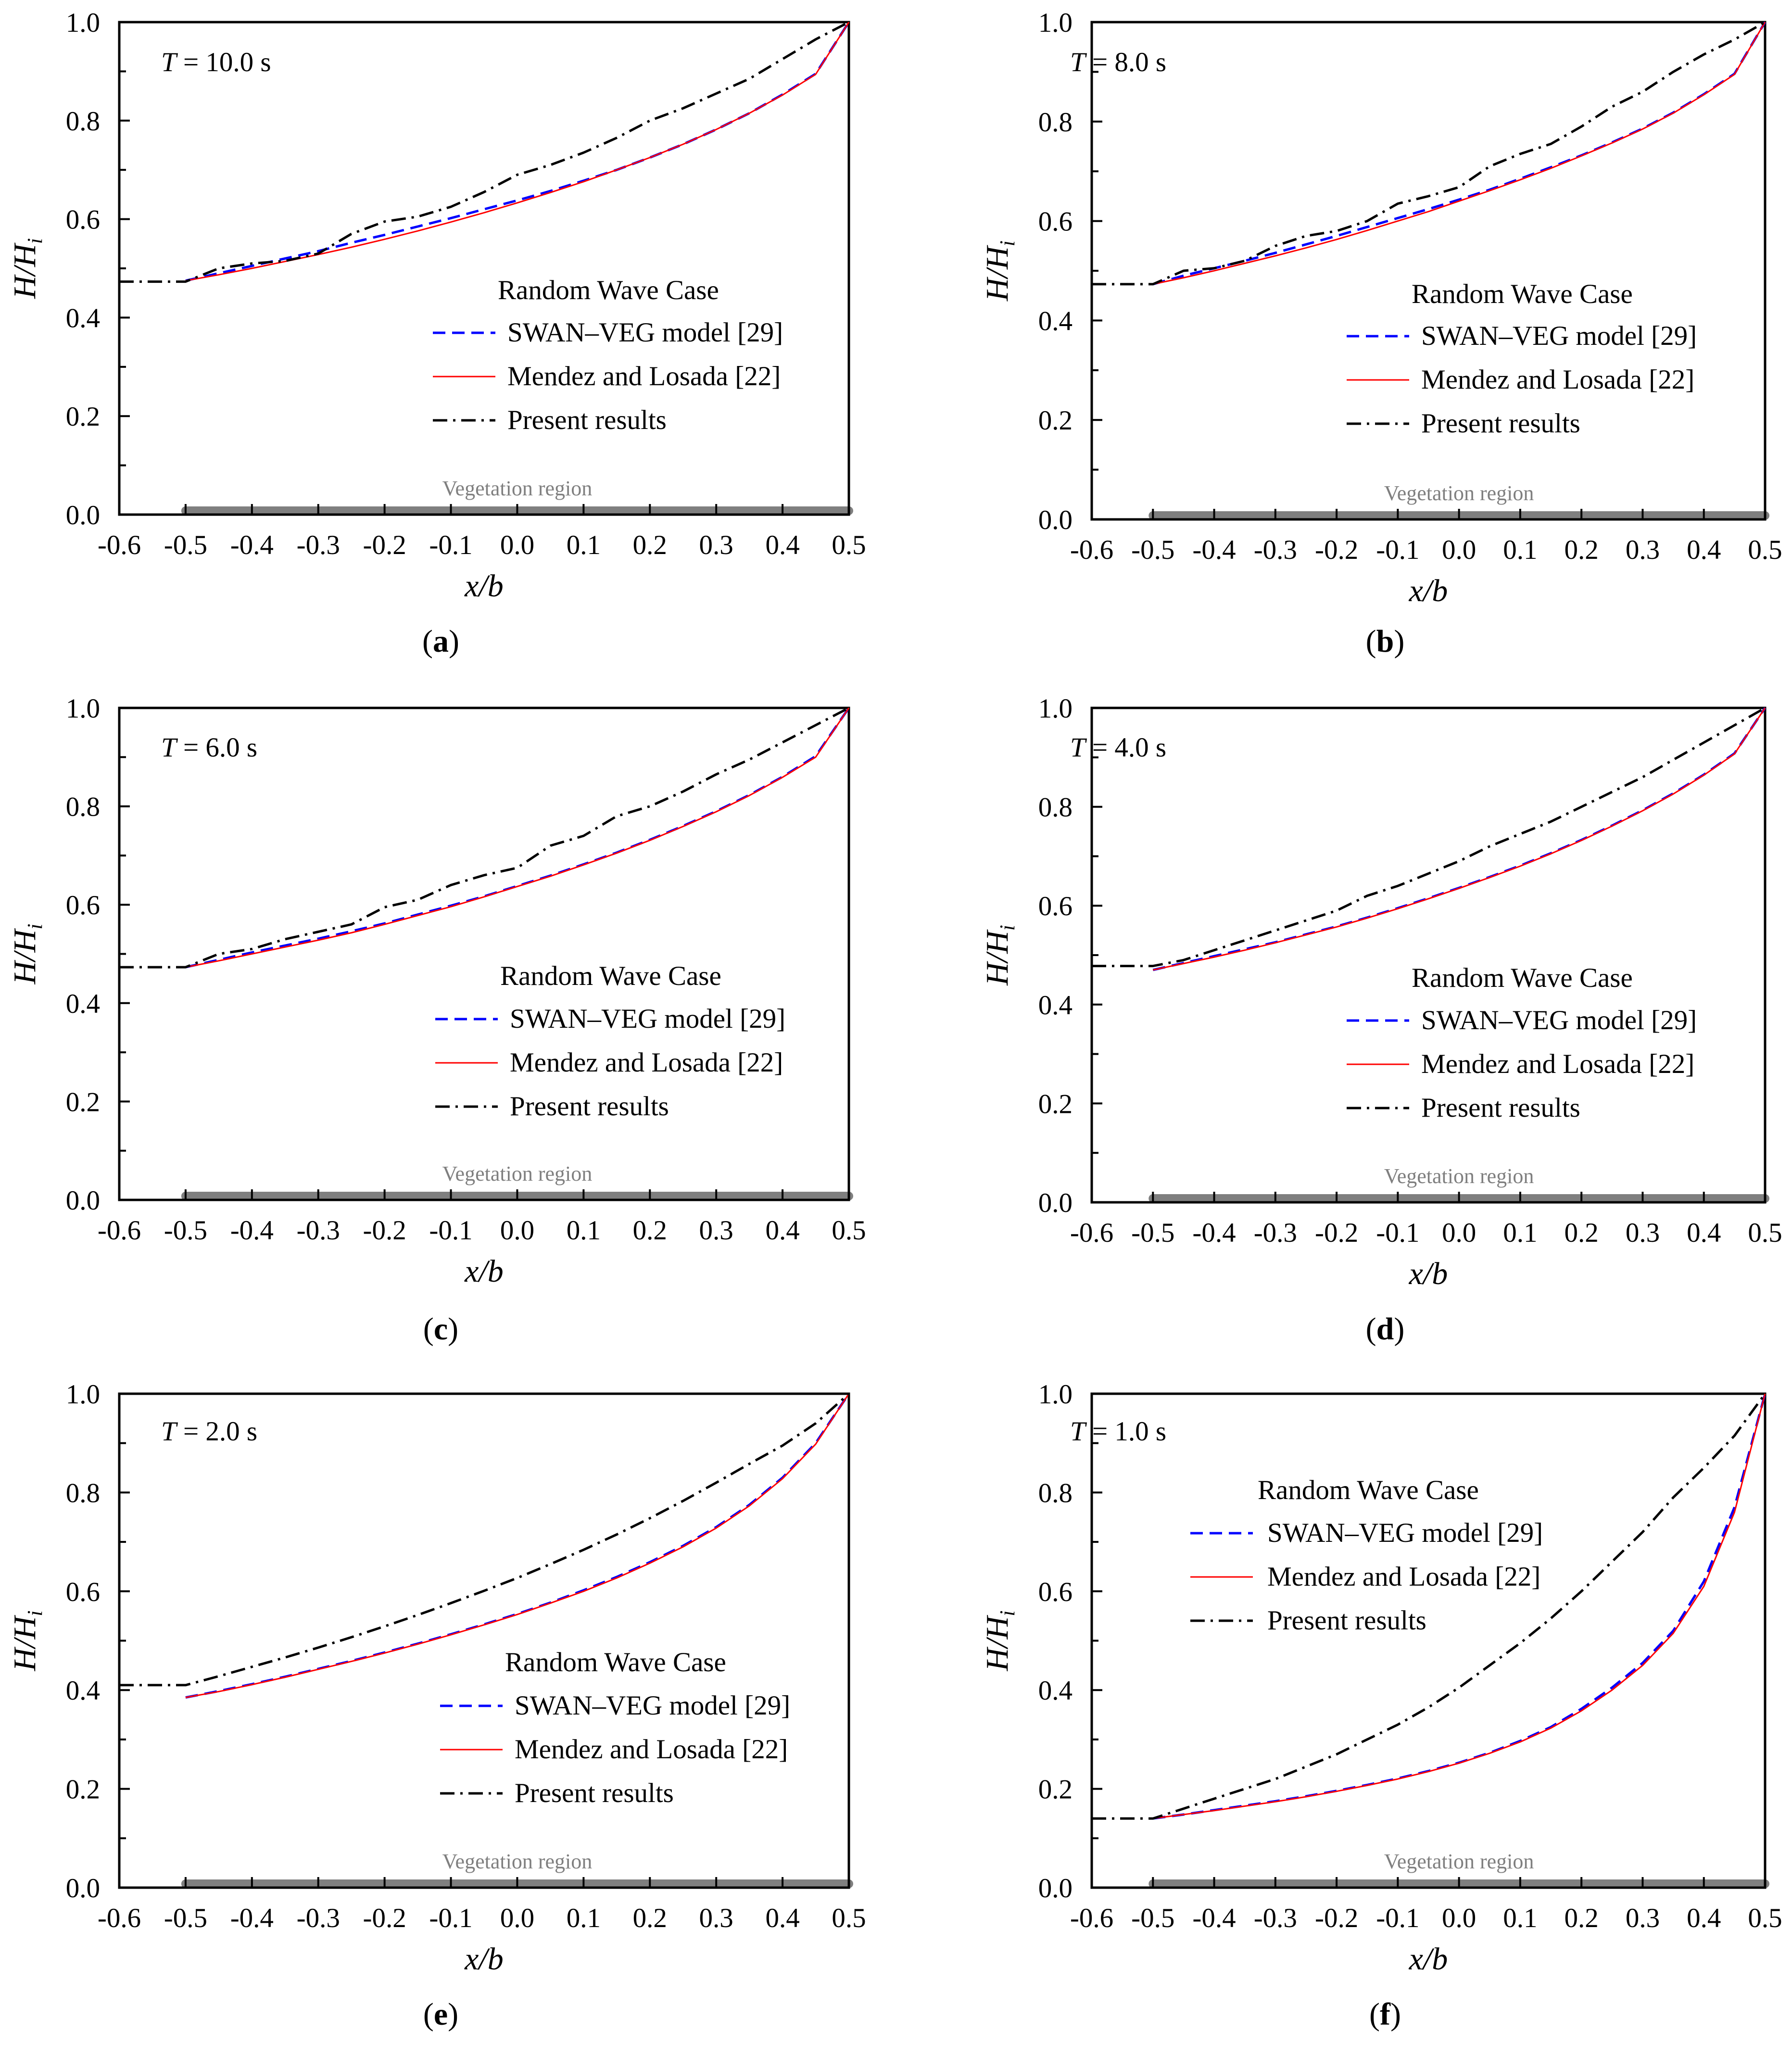 The image size is (1792, 2055). I want to click on panel-label: (f), so click(1385, 2015).